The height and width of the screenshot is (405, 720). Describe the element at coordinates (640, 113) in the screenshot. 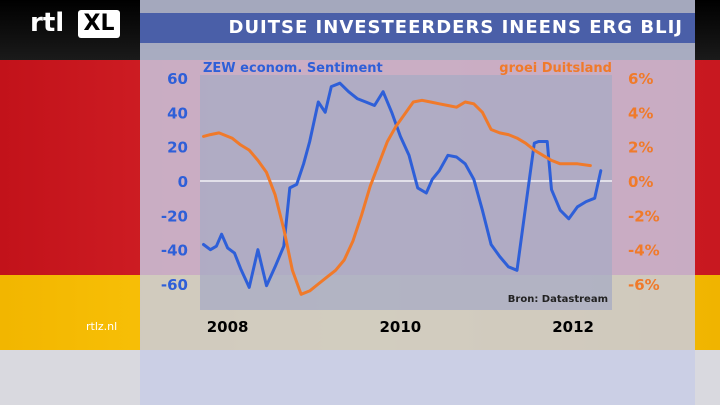

I see `y-right-tick-label: 4%` at that location.